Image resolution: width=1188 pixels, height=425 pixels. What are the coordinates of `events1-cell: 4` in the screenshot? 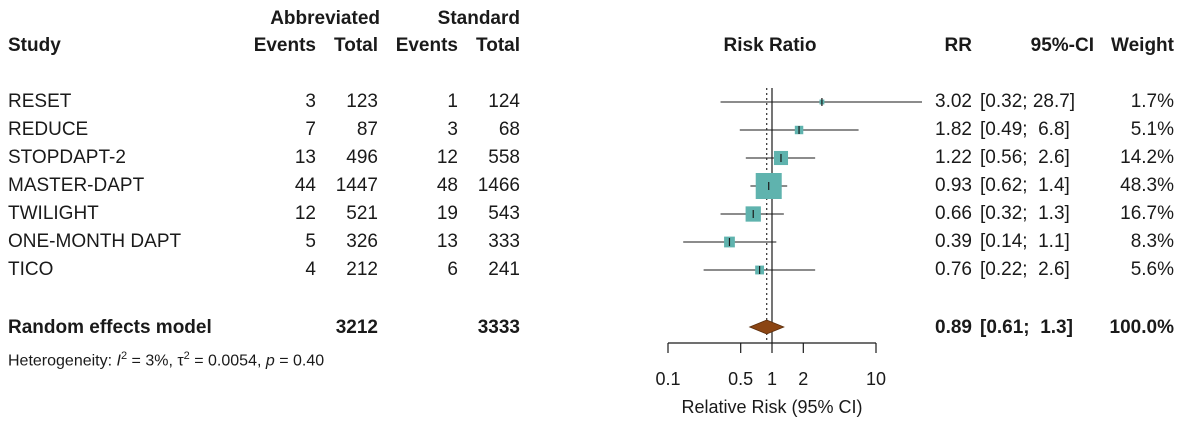 It's located at (310, 269).